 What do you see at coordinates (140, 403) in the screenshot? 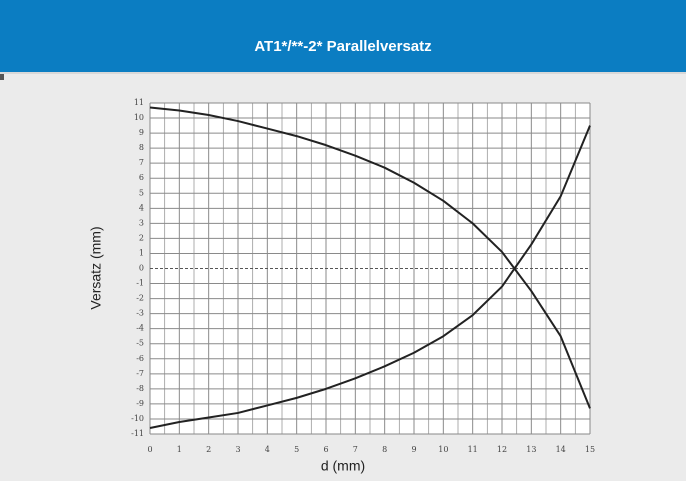
I see `y-tick-label: -9` at bounding box center [140, 403].